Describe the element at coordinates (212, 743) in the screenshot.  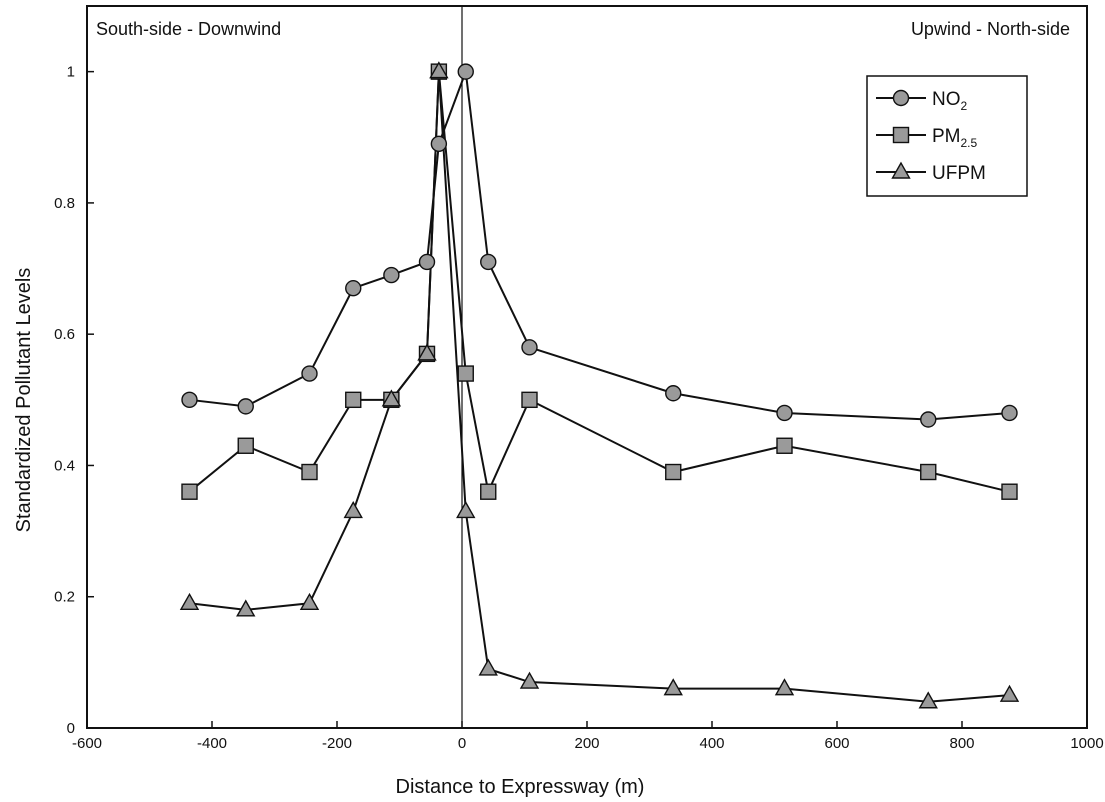
I see `x-tick-label: -400` at that location.